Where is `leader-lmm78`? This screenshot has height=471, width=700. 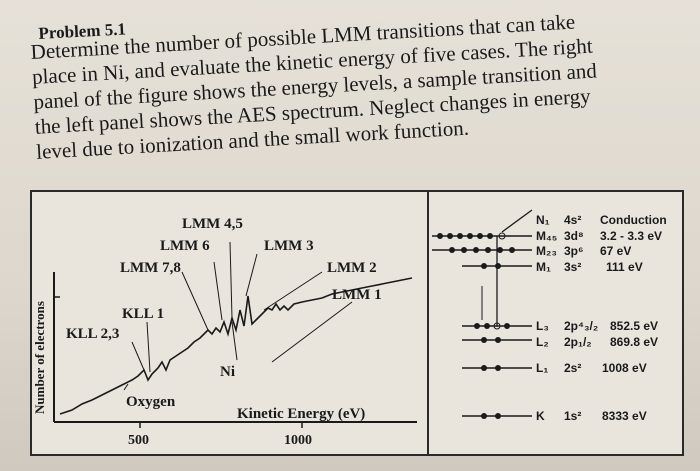 leader-lmm78 is located at coordinates (195, 301).